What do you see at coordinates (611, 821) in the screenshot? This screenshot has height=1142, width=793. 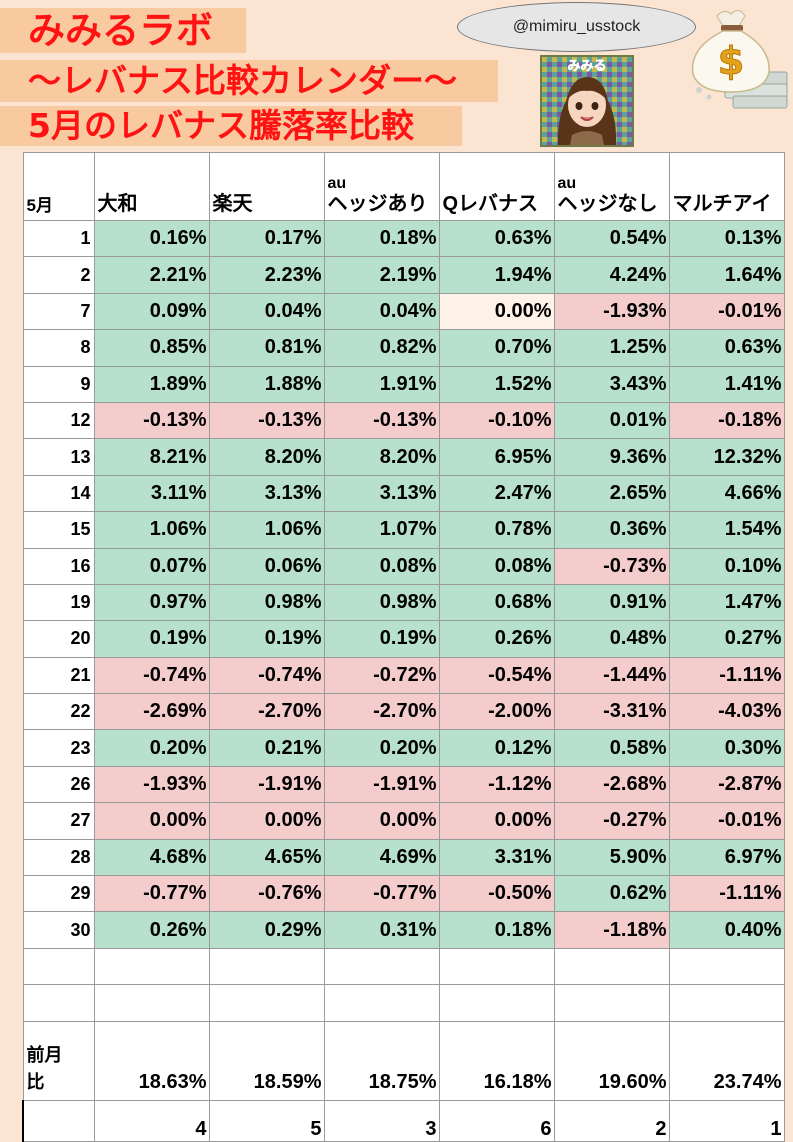 I see `value-cell: -0.27%` at bounding box center [611, 821].